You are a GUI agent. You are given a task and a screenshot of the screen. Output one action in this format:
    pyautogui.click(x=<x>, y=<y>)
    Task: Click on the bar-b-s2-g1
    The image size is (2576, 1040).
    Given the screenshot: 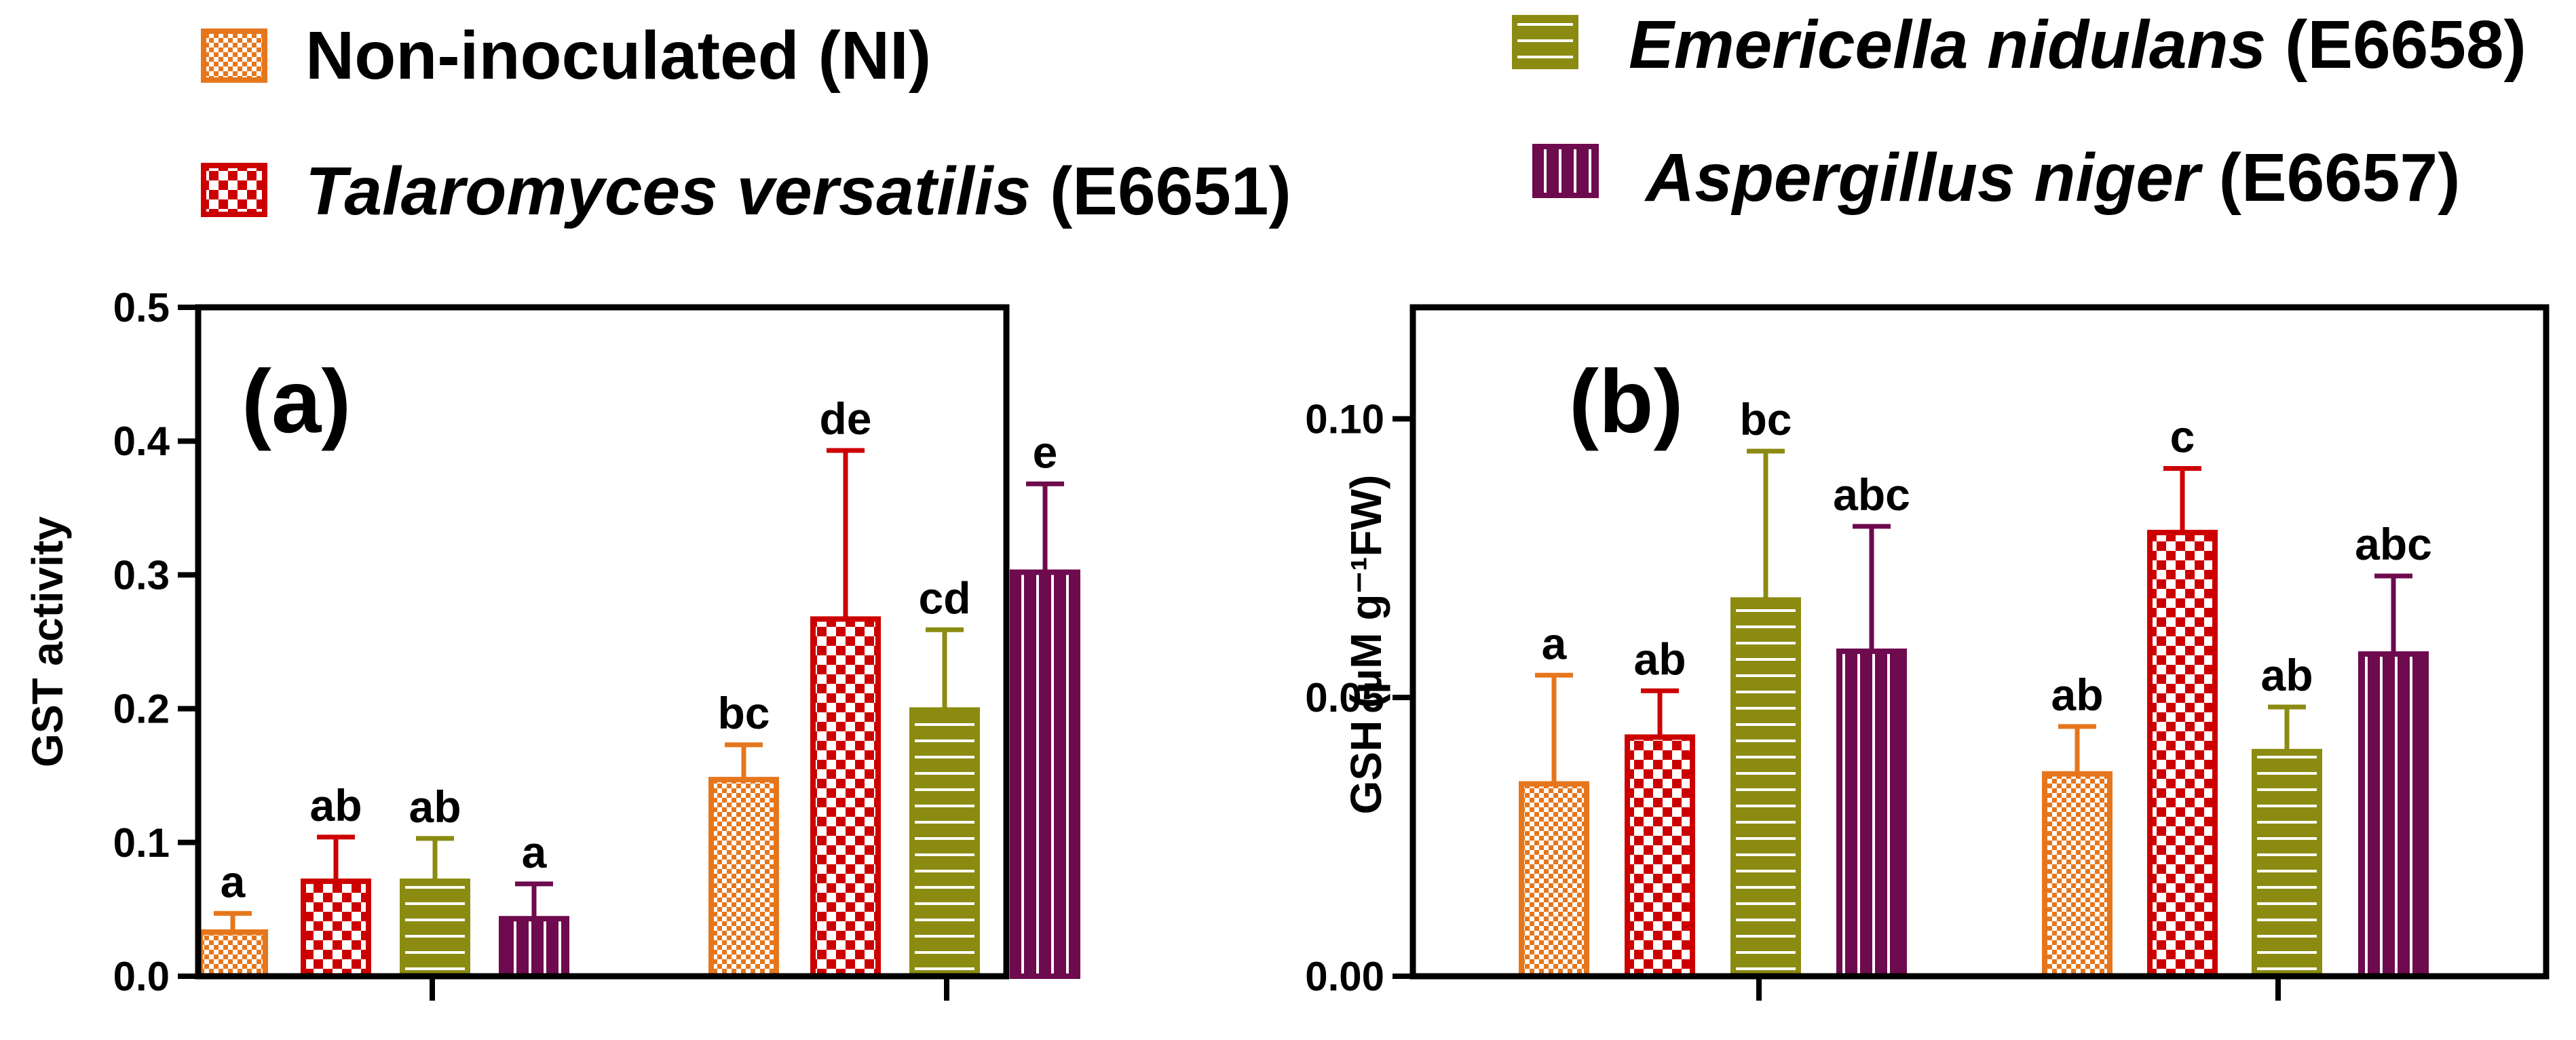 What is the action you would take?
    pyautogui.click(x=1660, y=856)
    